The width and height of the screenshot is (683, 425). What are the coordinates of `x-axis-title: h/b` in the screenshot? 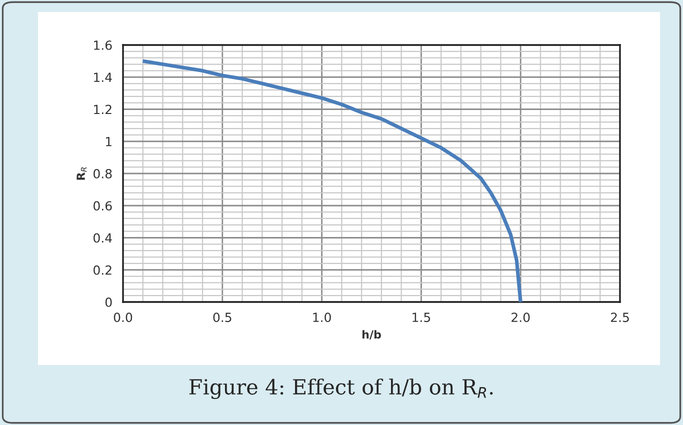 It's located at (371, 335).